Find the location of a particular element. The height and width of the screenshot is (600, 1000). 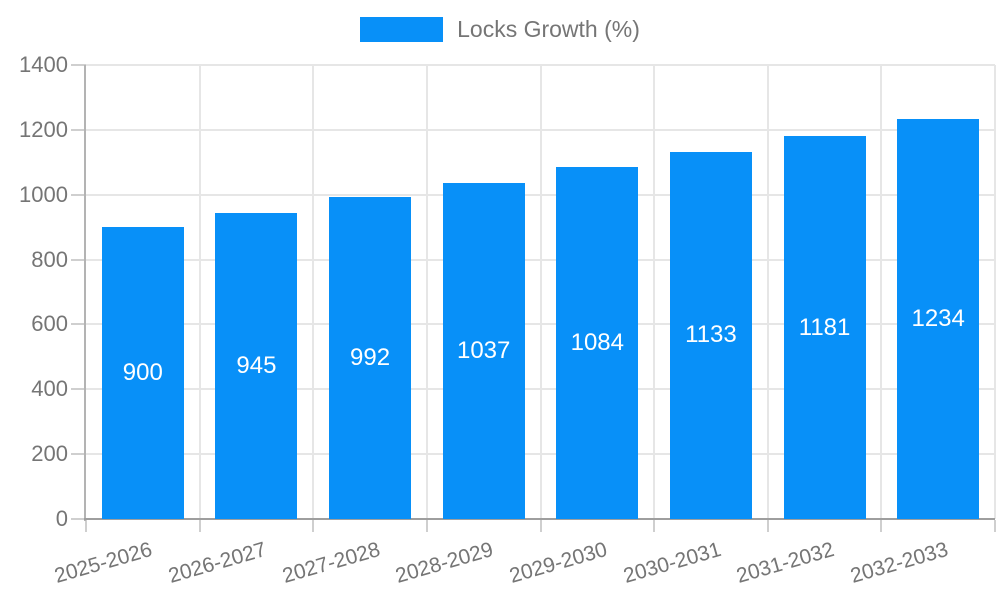

legend: Locks Growth (%) is located at coordinates (500, 29).